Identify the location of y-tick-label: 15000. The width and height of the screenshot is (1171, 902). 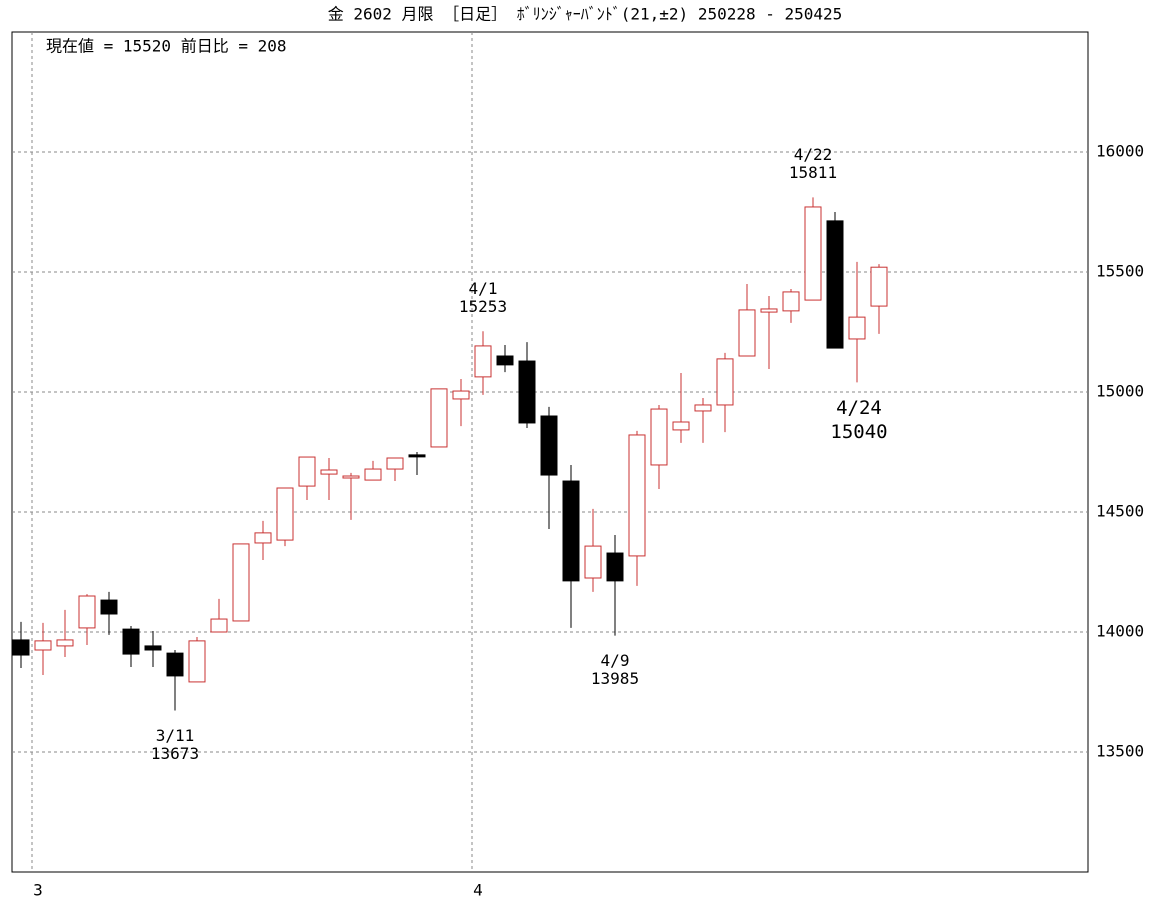
(1120, 391).